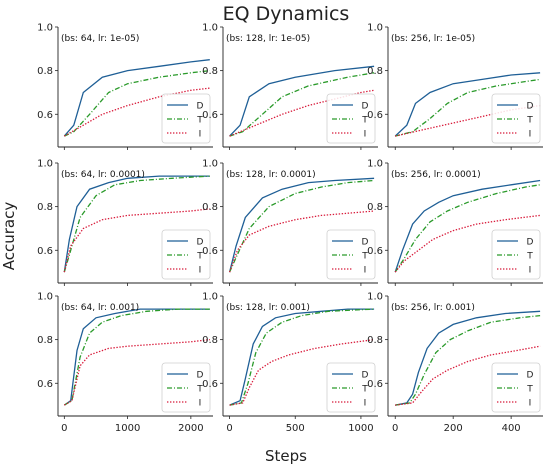 This screenshot has height=469, width=546. What do you see at coordinates (433, 308) in the screenshot?
I see `panel-annotation: (bs: 256, lr: 0.001)` at bounding box center [433, 308].